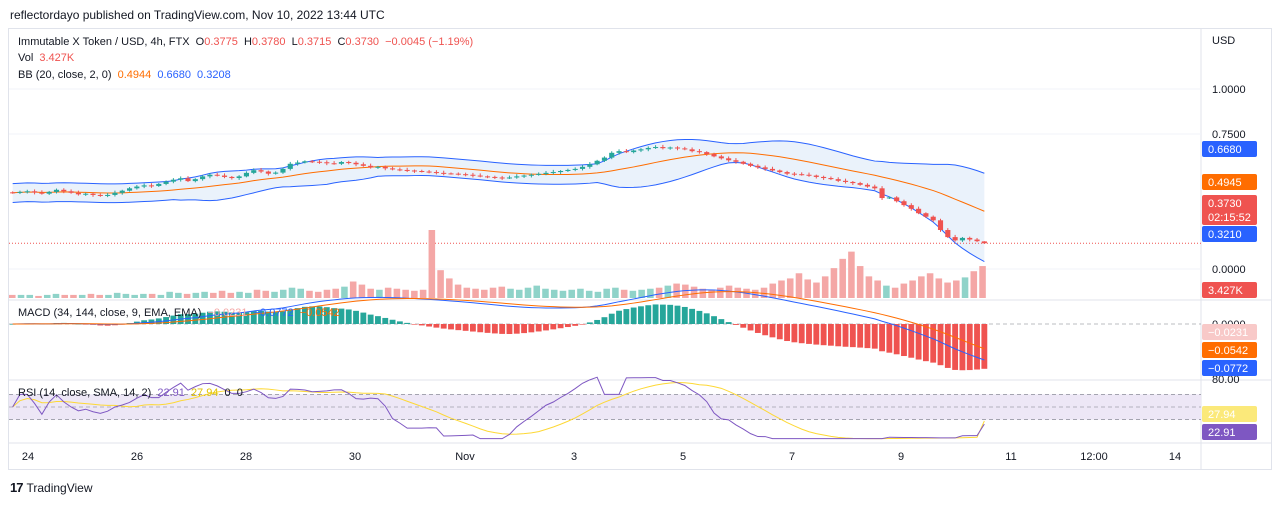  What do you see at coordinates (59, 487) in the screenshot?
I see `footer-brand: TradingView` at bounding box center [59, 487].